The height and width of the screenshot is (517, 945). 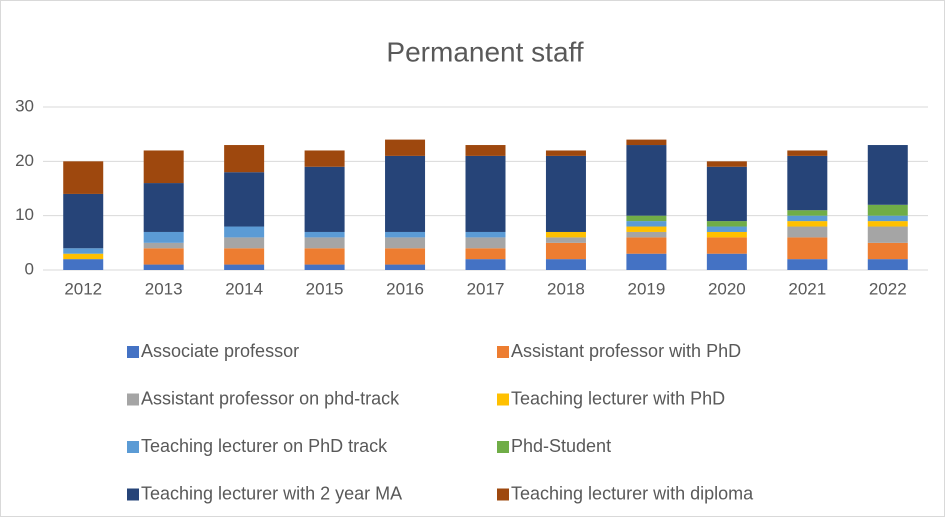 I want to click on x-tick-label: 2015, so click(x=325, y=288).